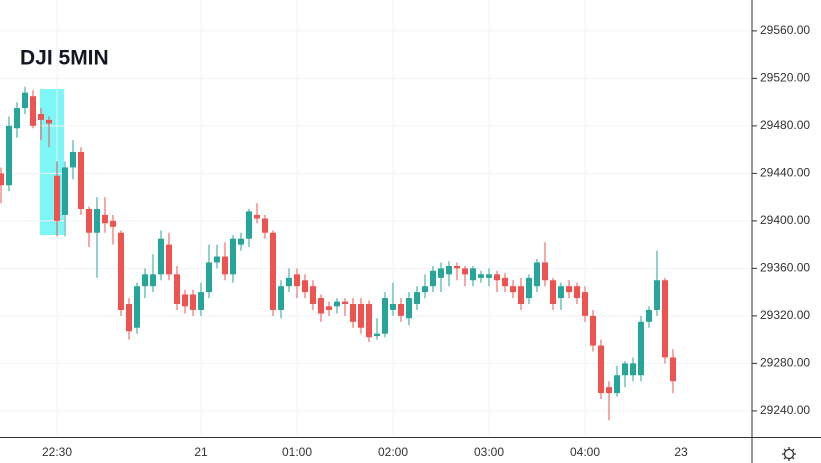  Describe the element at coordinates (201, 452) in the screenshot. I see `x-tick-label: 21` at that location.